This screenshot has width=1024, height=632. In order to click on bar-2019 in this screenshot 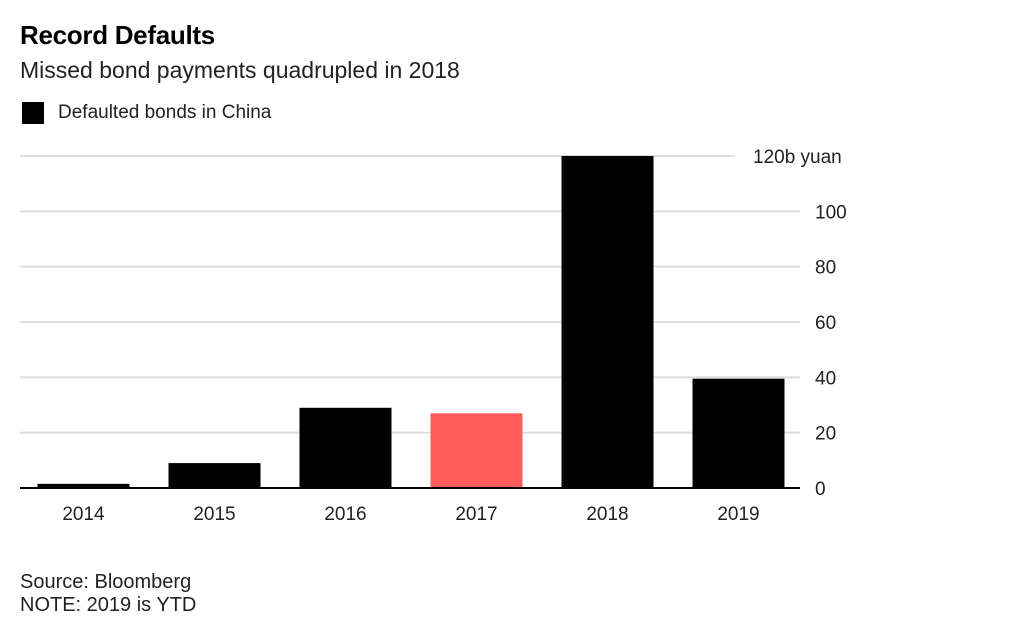, I will do `click(738, 433)`.